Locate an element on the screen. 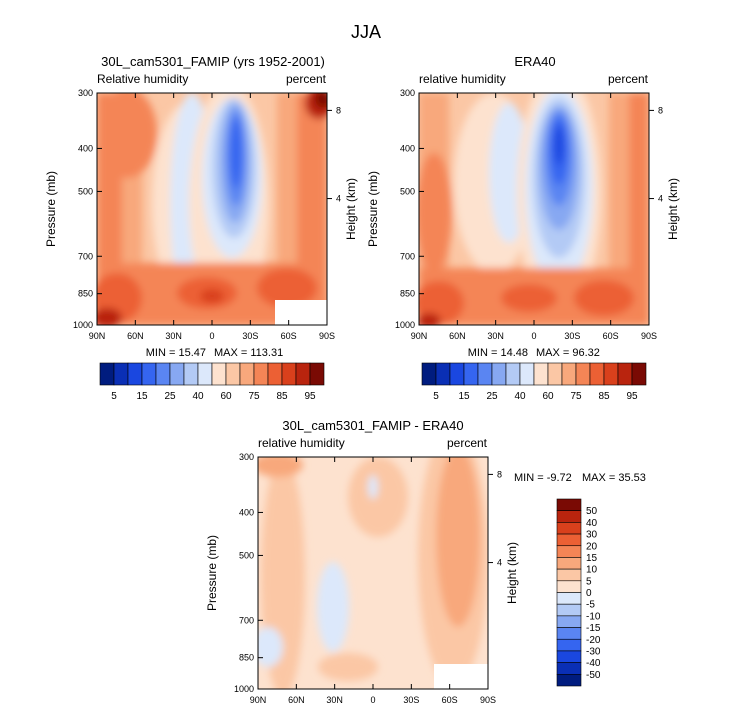 This screenshot has width=733, height=712. obs-ytick-label: 700 is located at coordinates (407, 256).